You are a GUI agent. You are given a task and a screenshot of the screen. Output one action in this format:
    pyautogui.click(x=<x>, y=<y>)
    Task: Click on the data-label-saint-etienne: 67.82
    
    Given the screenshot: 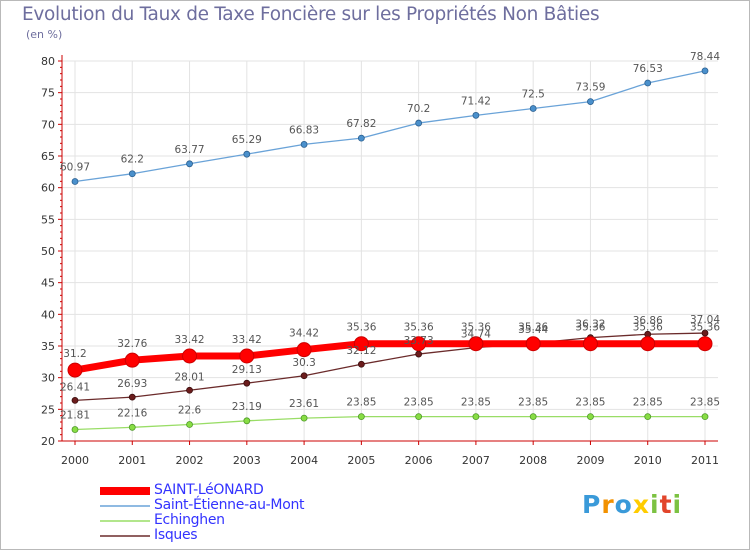 What is the action you would take?
    pyautogui.click(x=361, y=124)
    